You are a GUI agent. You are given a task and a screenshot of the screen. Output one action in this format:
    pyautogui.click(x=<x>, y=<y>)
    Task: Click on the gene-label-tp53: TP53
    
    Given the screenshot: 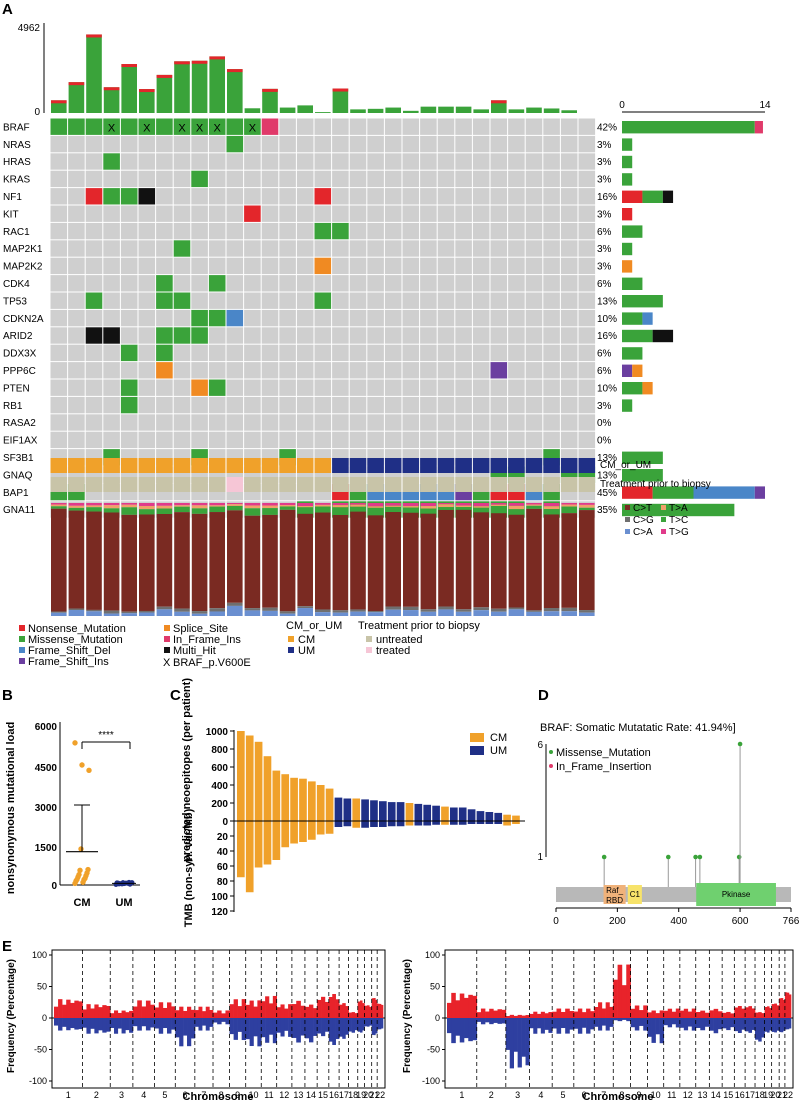 What is the action you would take?
    pyautogui.click(x=15, y=301)
    